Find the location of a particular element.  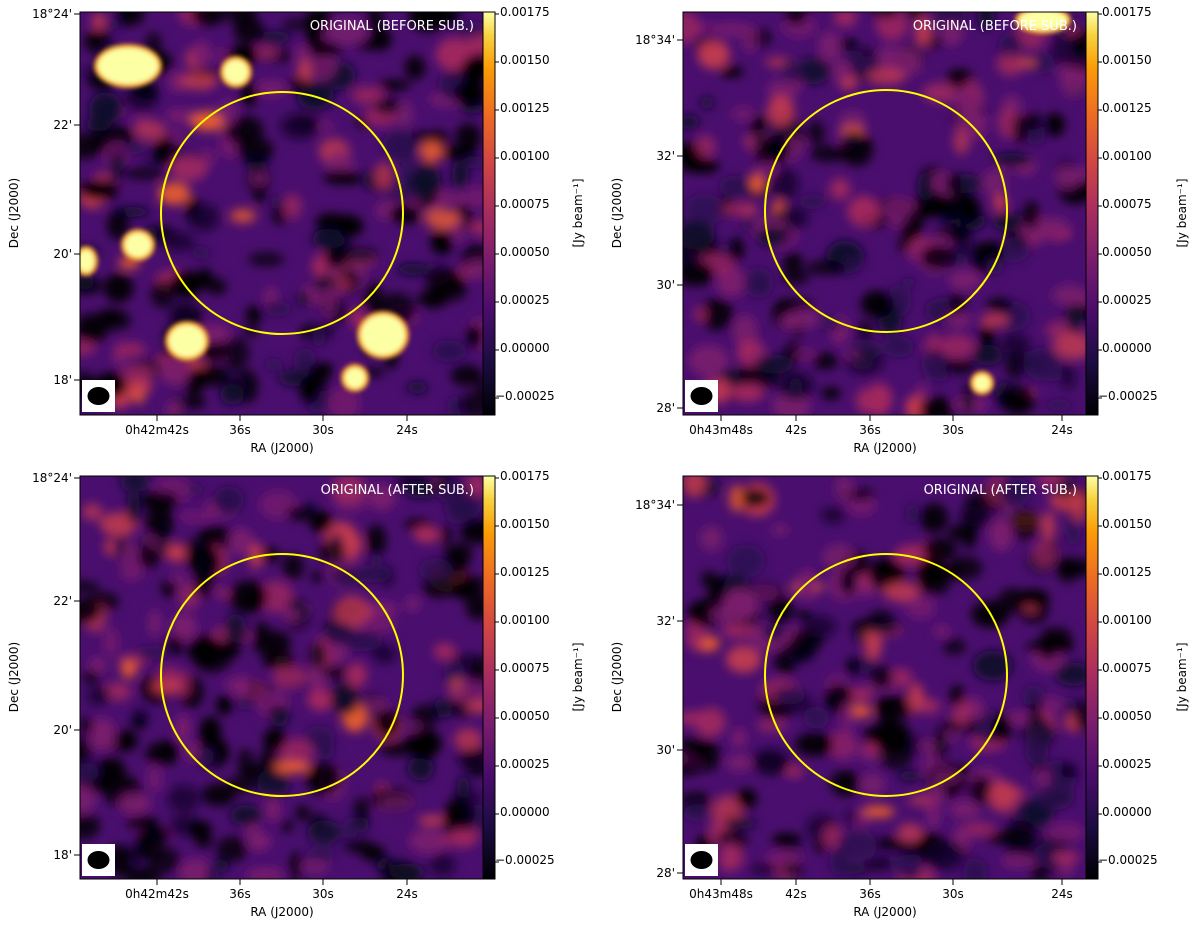

panel-3-y-tick-label: 28' is located at coordinates (665, 873).